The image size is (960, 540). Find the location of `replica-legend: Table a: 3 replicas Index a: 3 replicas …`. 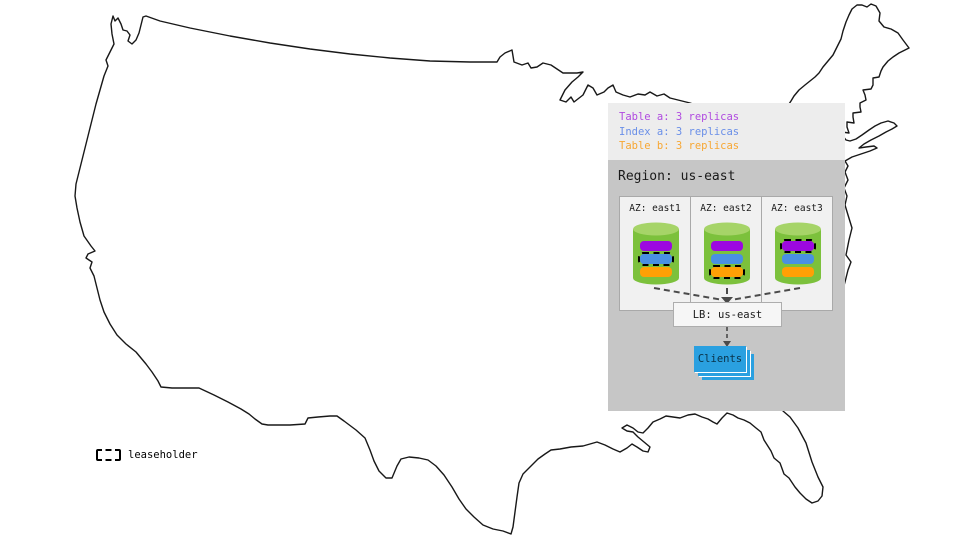

replica-legend: Table a: 3 replicas Index a: 3 replicas … is located at coordinates (726, 131).